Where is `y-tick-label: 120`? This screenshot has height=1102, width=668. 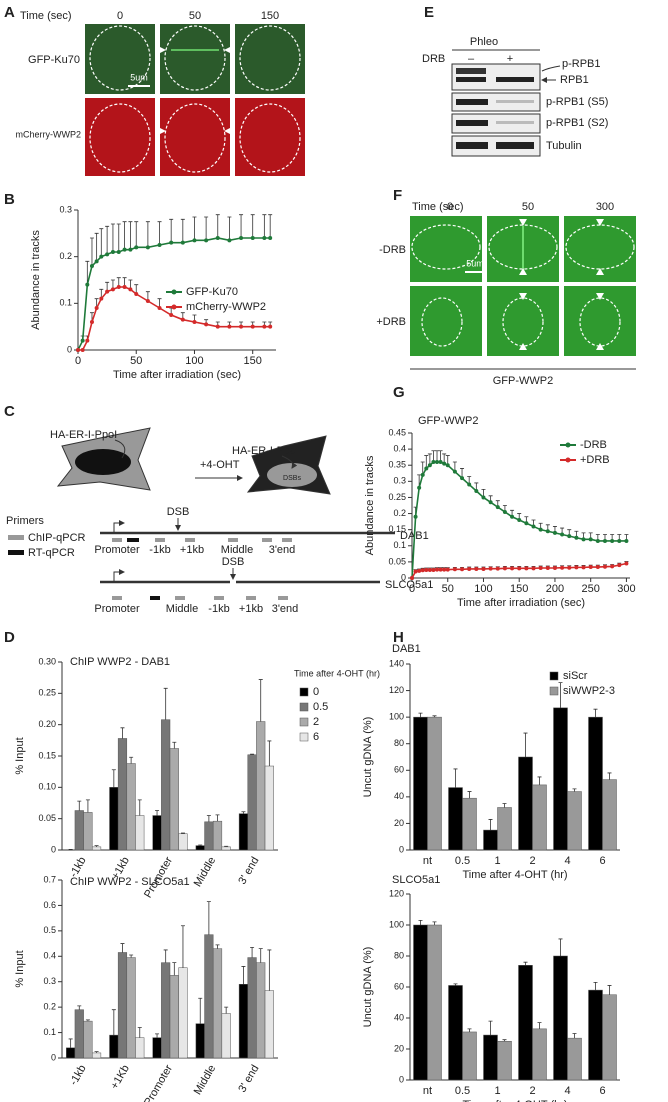 y-tick-label: 120 is located at coordinates (396, 690).